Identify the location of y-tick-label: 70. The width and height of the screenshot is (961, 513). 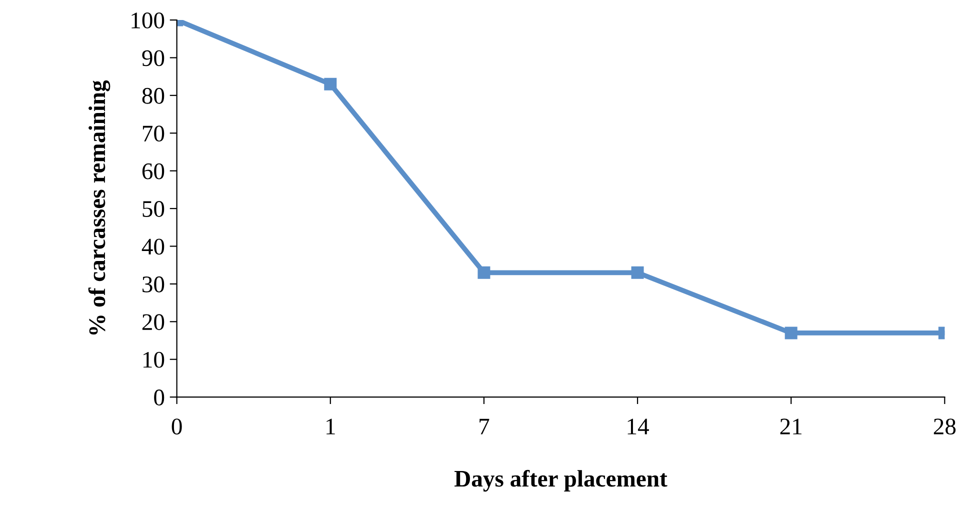
(153, 134).